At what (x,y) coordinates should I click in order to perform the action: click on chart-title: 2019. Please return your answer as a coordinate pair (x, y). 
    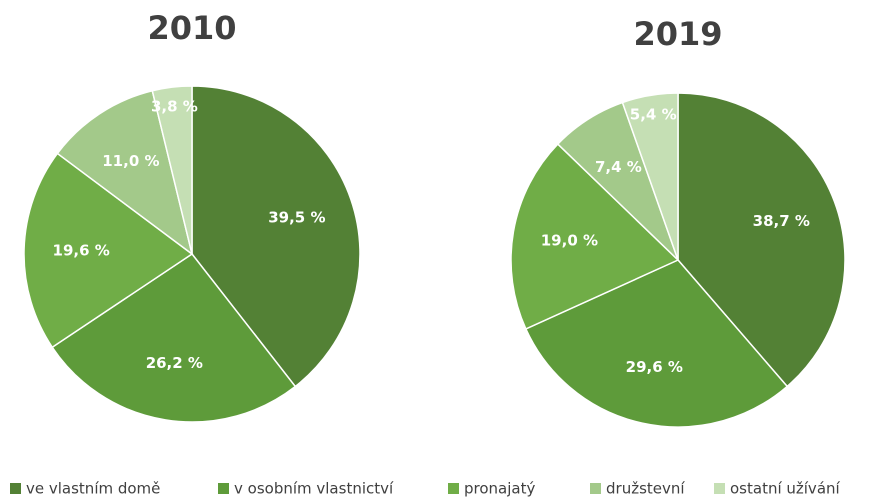
    Looking at the image, I should click on (677, 34).